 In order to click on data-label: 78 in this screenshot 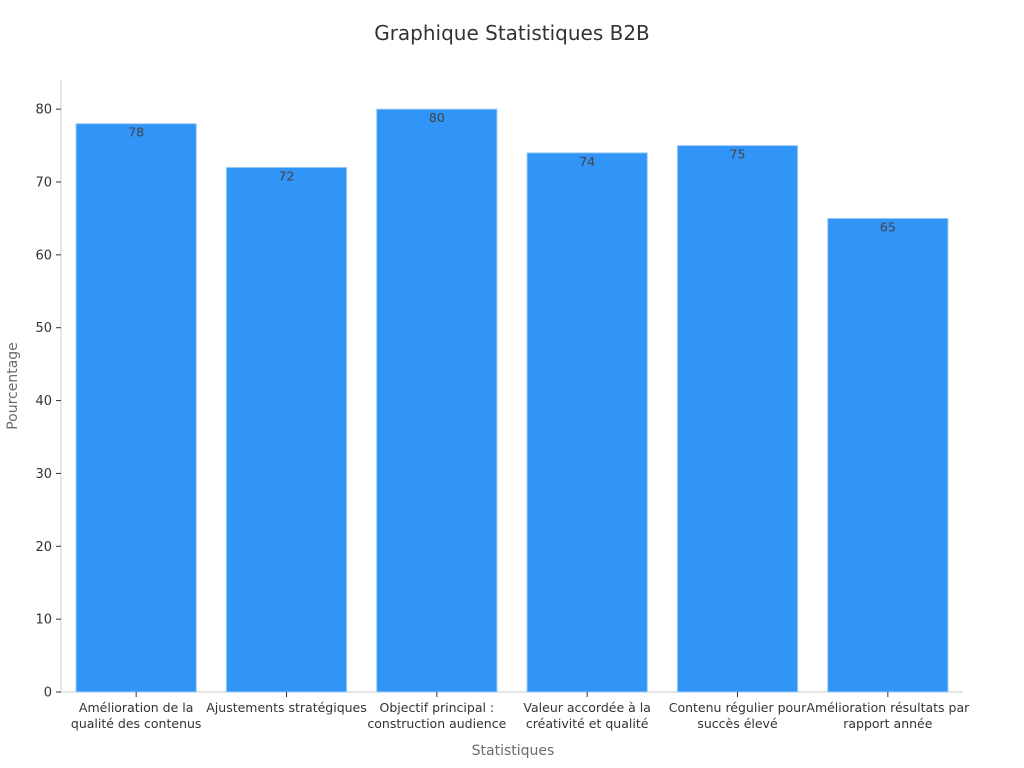, I will do `click(136, 132)`.